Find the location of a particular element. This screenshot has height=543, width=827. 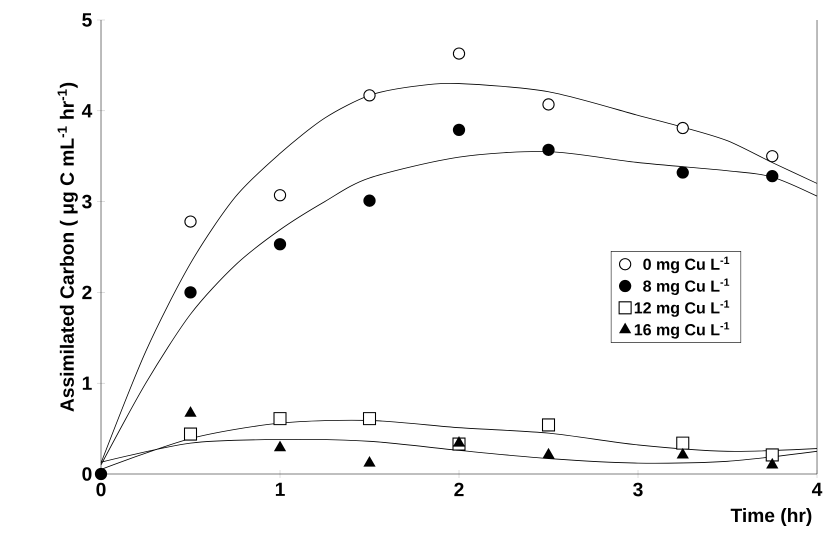

y-tick-label: 3 is located at coordinates (87, 201).